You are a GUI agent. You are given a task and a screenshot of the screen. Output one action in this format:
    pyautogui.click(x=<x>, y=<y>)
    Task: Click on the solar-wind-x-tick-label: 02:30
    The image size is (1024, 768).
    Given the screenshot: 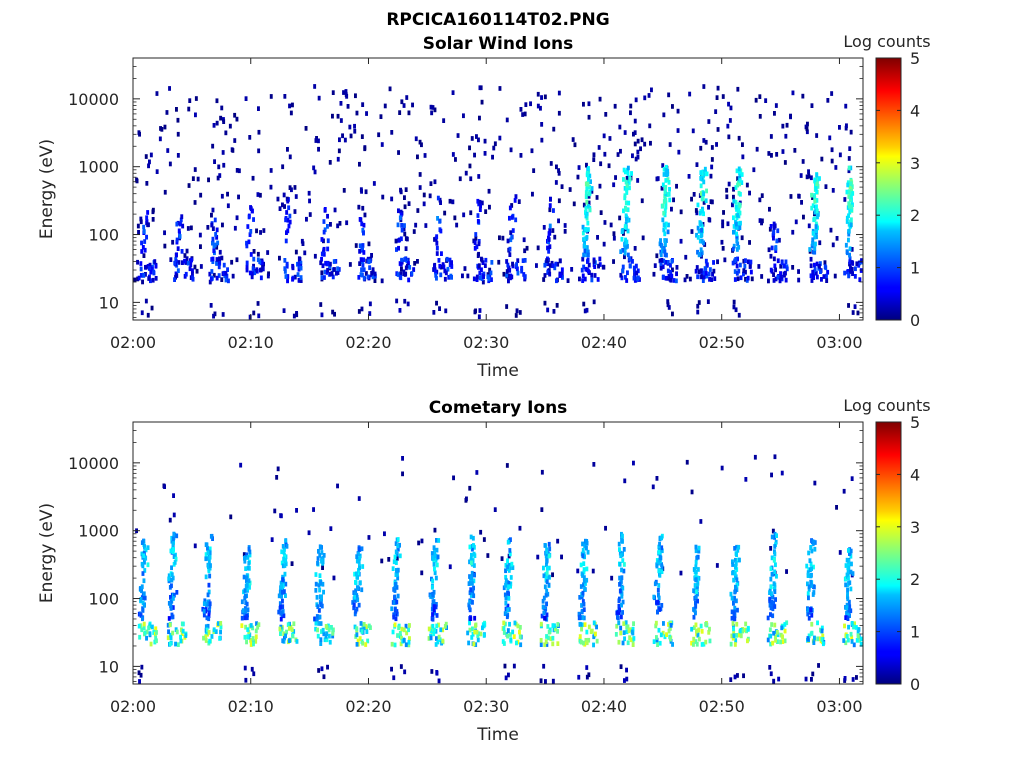 What is the action you would take?
    pyautogui.click(x=486, y=342)
    